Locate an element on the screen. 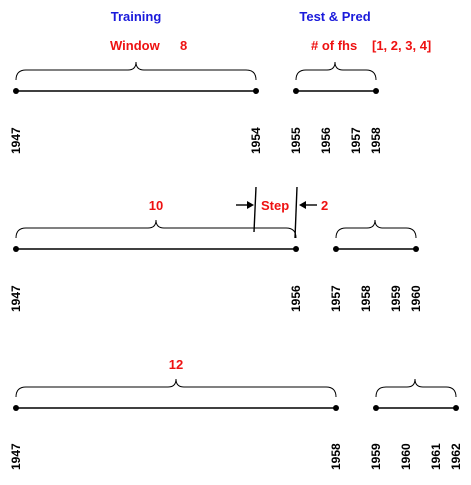 Image resolution: width=471 pixels, height=485 pixels. fhs-label: # of fhs is located at coordinates (334, 45).